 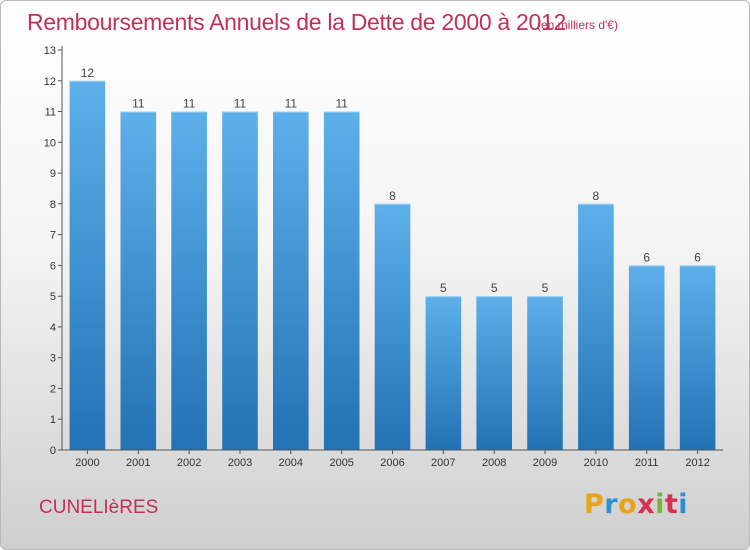 I want to click on y-tick-label: 10, so click(x=50, y=143).